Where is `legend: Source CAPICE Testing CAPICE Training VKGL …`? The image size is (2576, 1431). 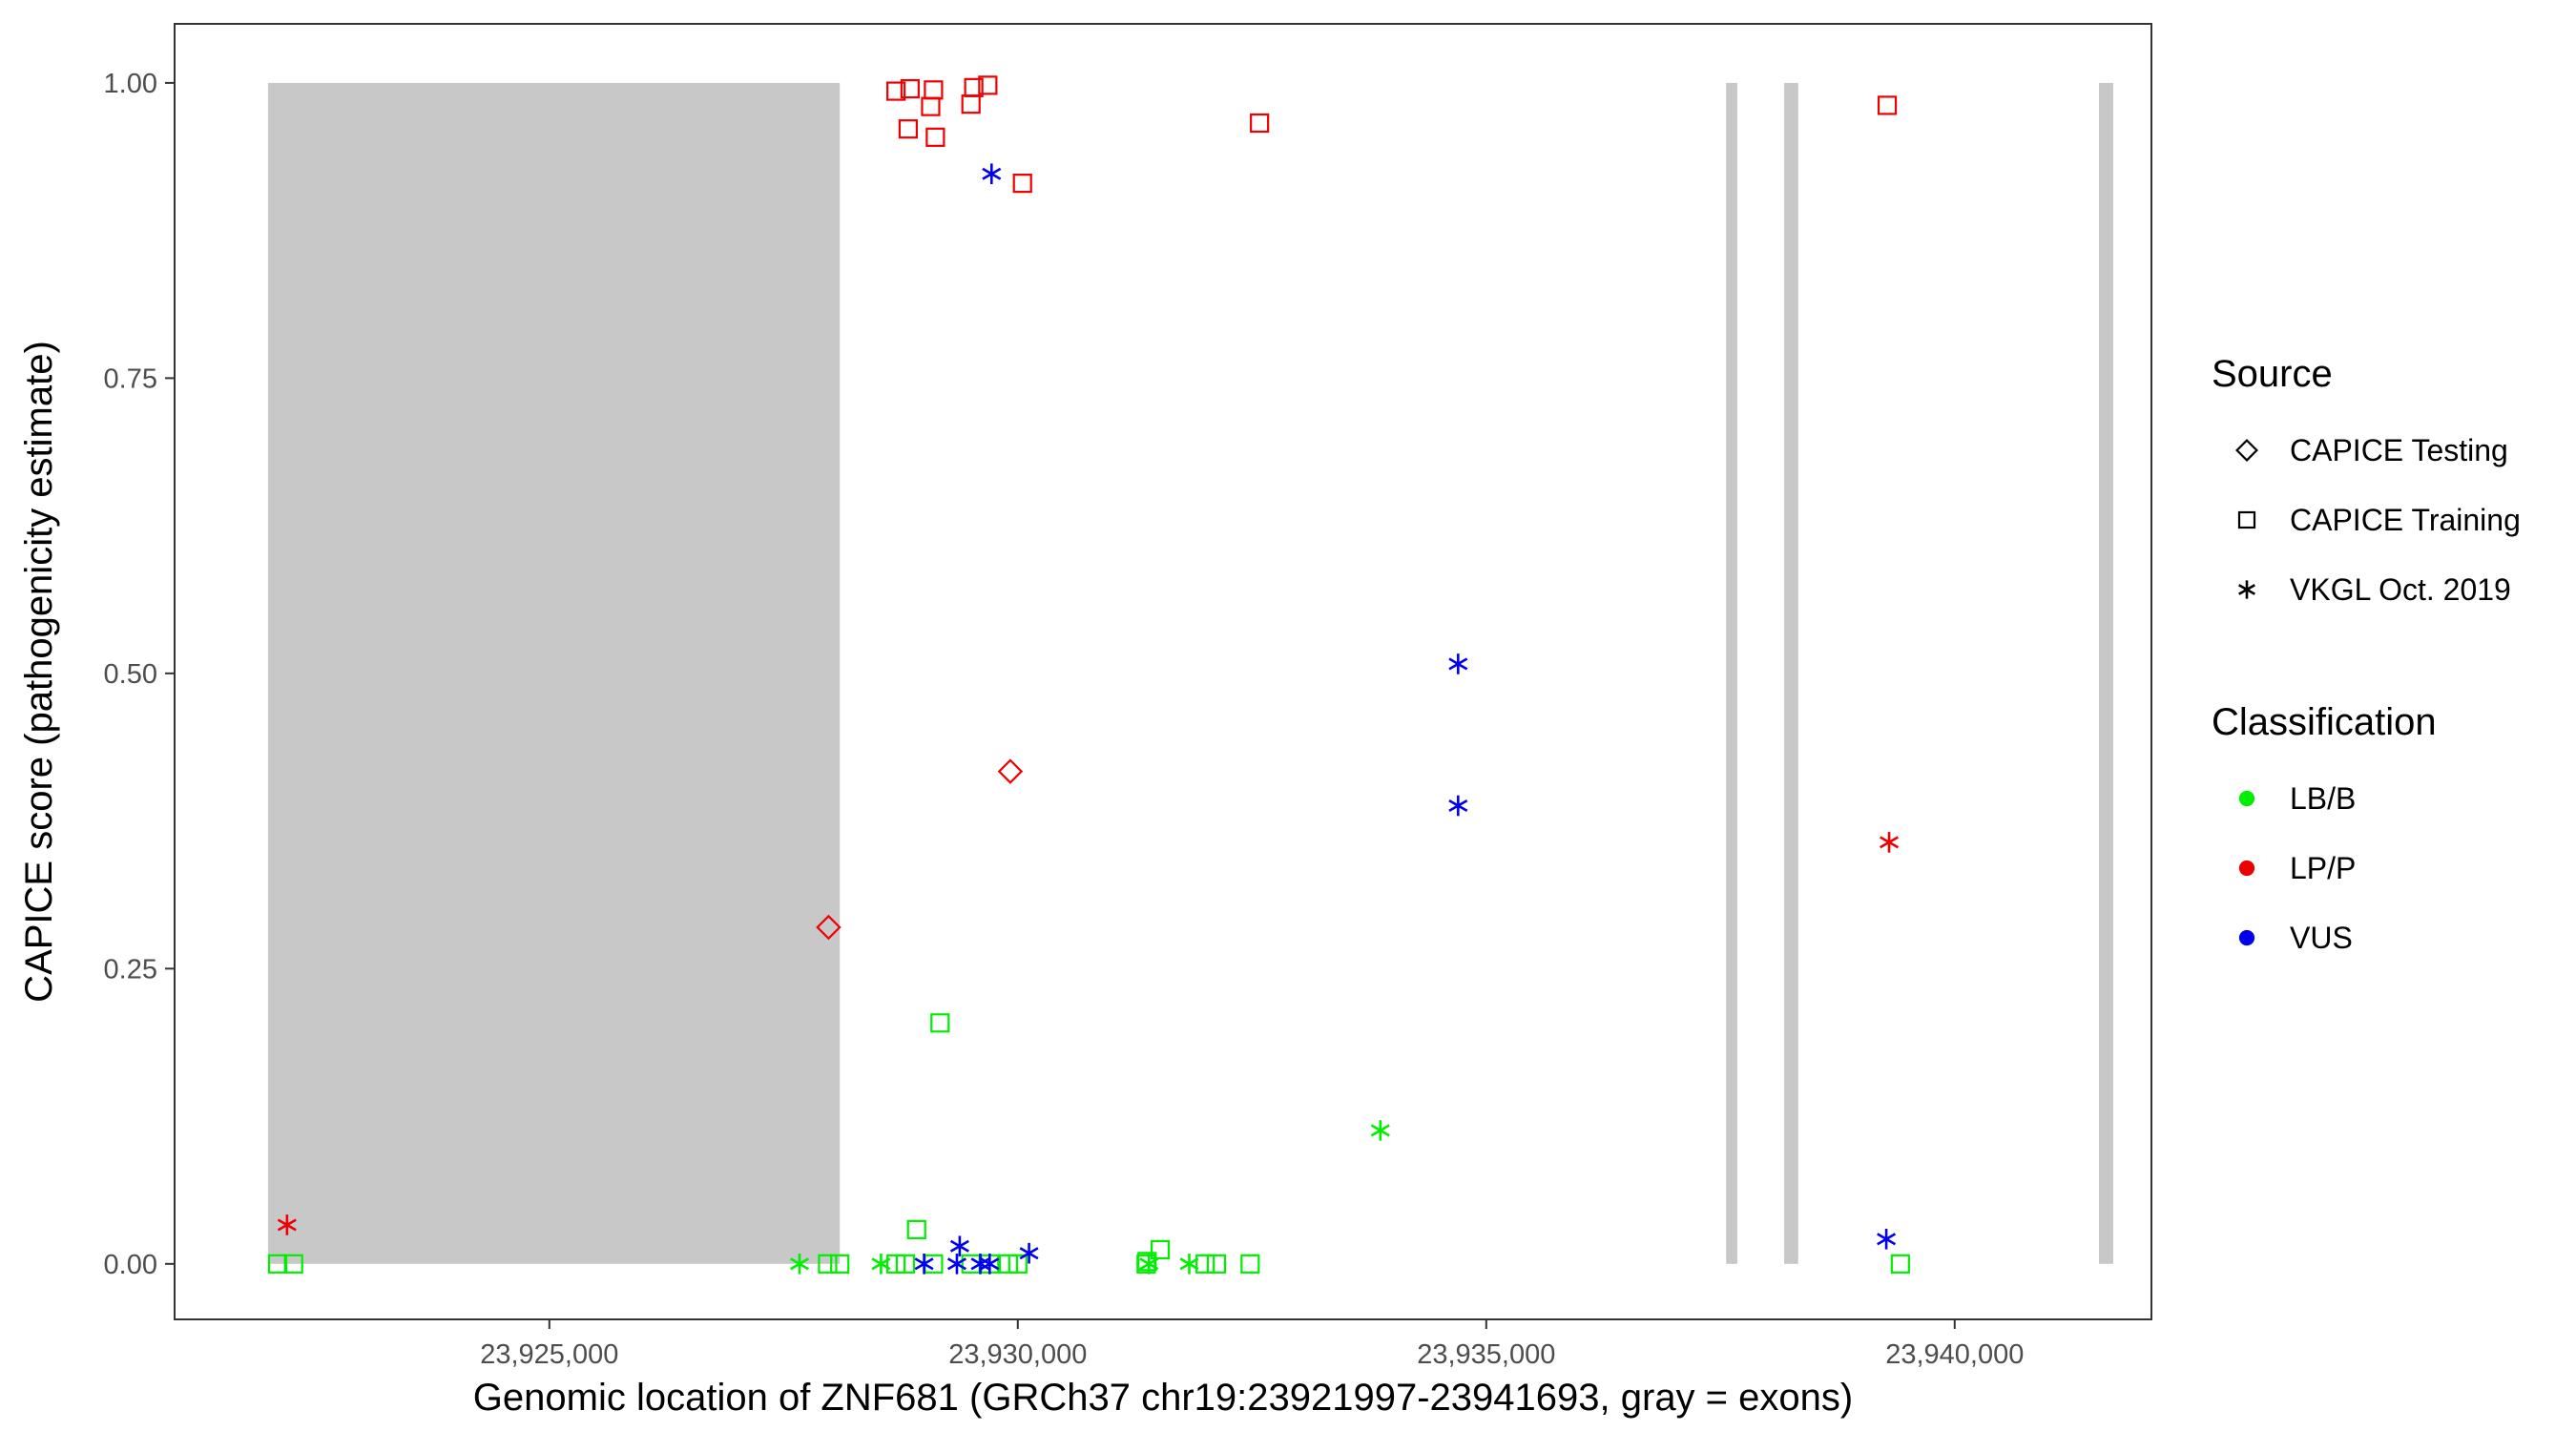
legend: Source CAPICE Testing CAPICE Training VKGL … is located at coordinates (2366, 654).